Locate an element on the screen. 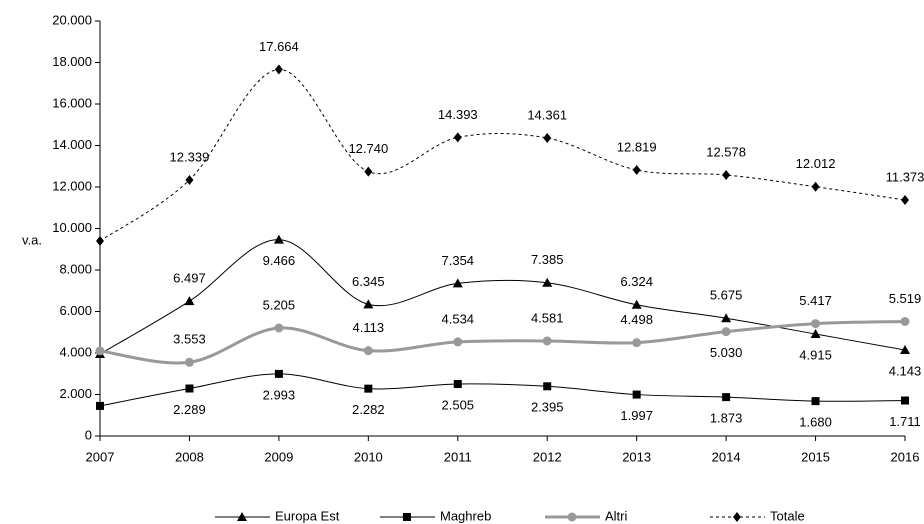 This screenshot has height=524, width=924. data-label: 4.143 is located at coordinates (905, 370).